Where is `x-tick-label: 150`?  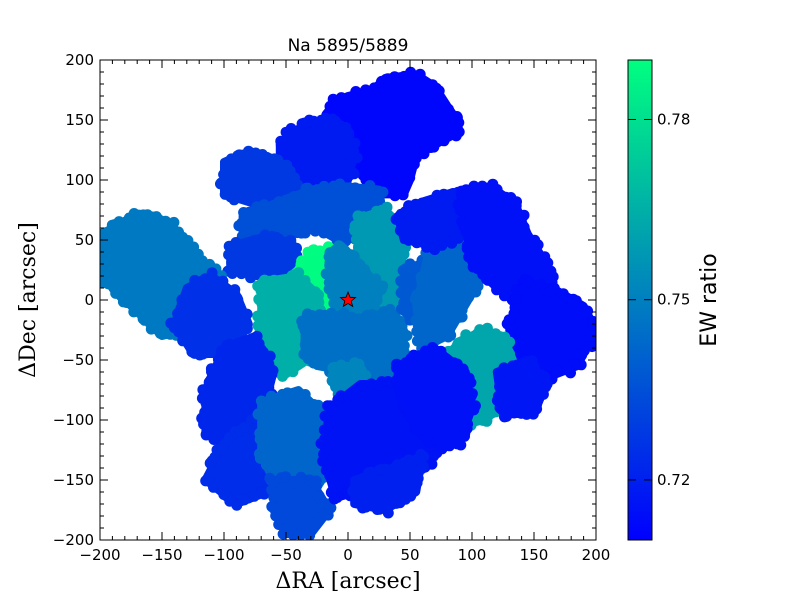 x-tick-label: 150 is located at coordinates (534, 555).